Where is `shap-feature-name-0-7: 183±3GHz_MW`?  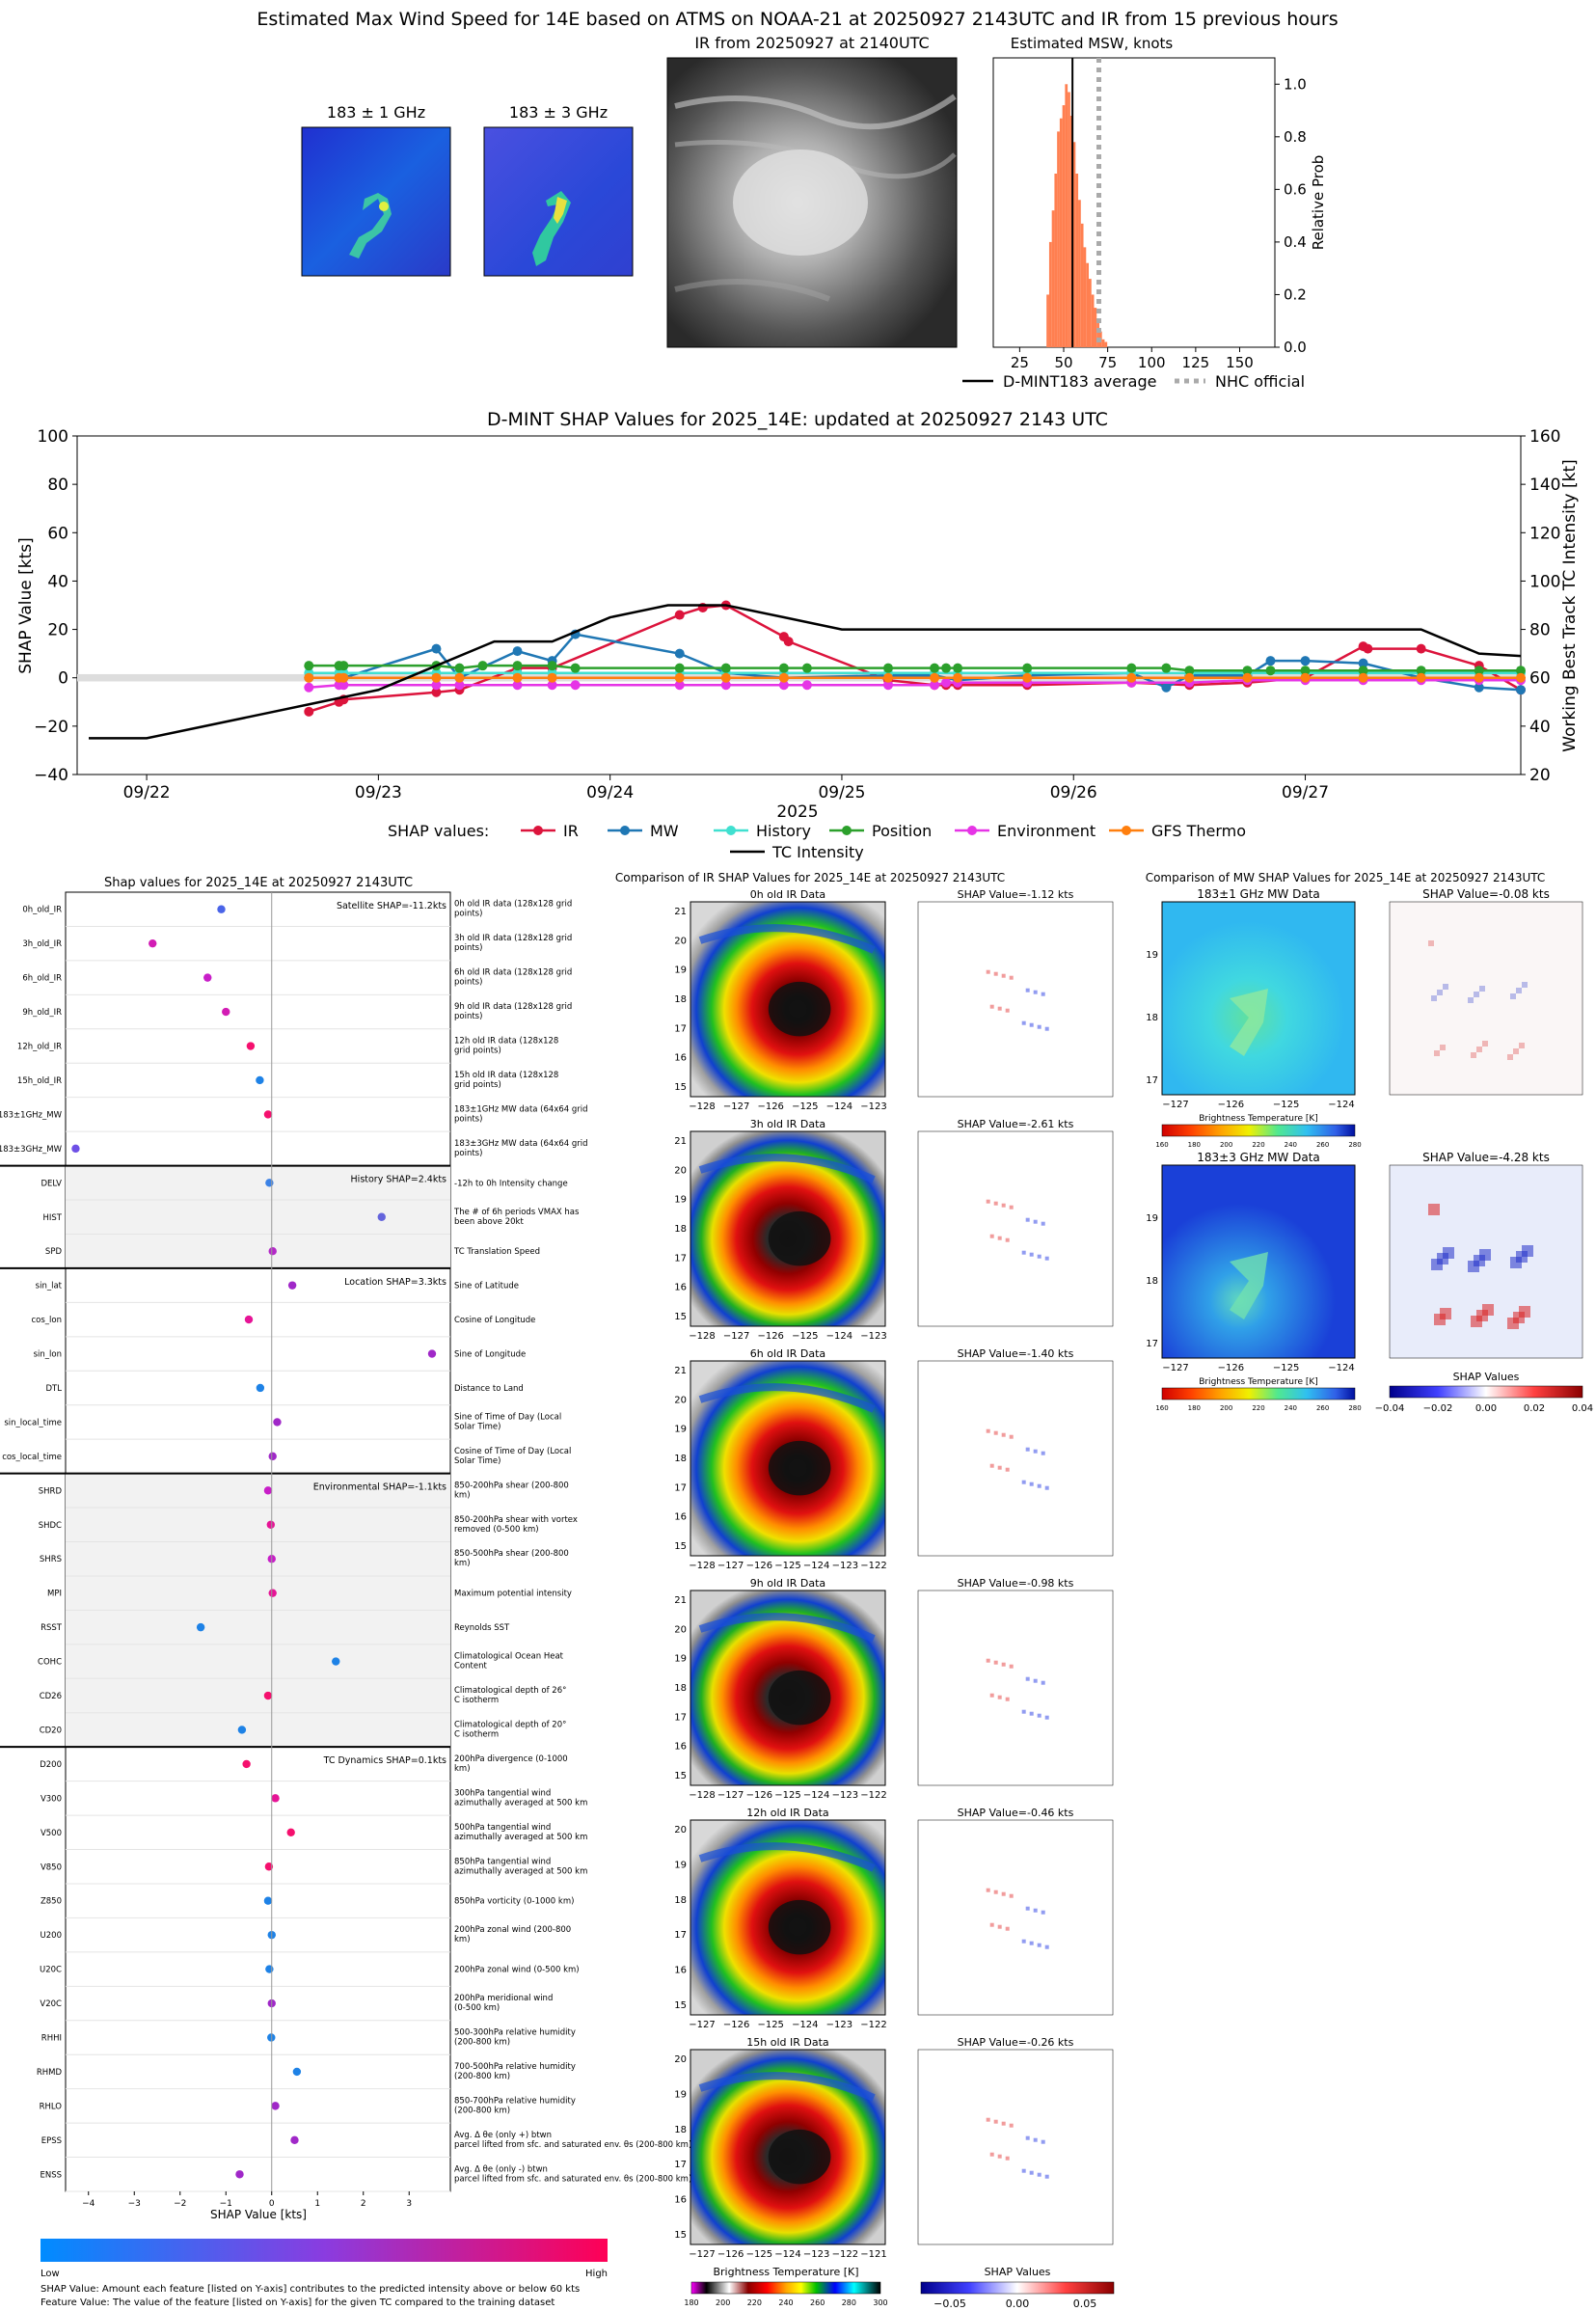 shap-feature-name-0-7: 183±3GHz_MW is located at coordinates (32, 1150).